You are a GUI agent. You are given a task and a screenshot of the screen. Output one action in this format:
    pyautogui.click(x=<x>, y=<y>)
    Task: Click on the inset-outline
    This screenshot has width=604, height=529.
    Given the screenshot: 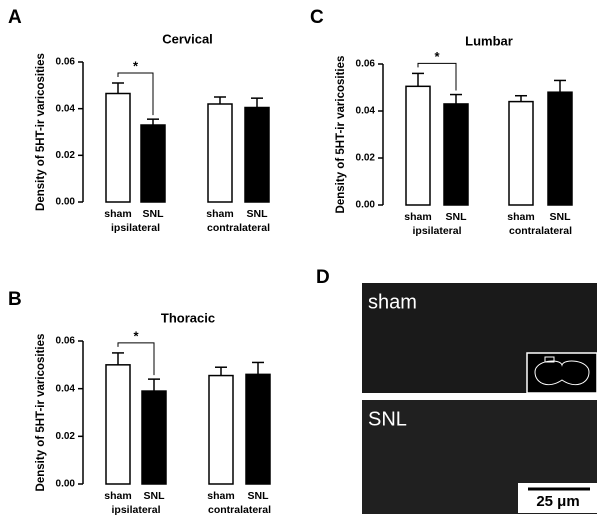 What is the action you would take?
    pyautogui.click(x=562, y=373)
    